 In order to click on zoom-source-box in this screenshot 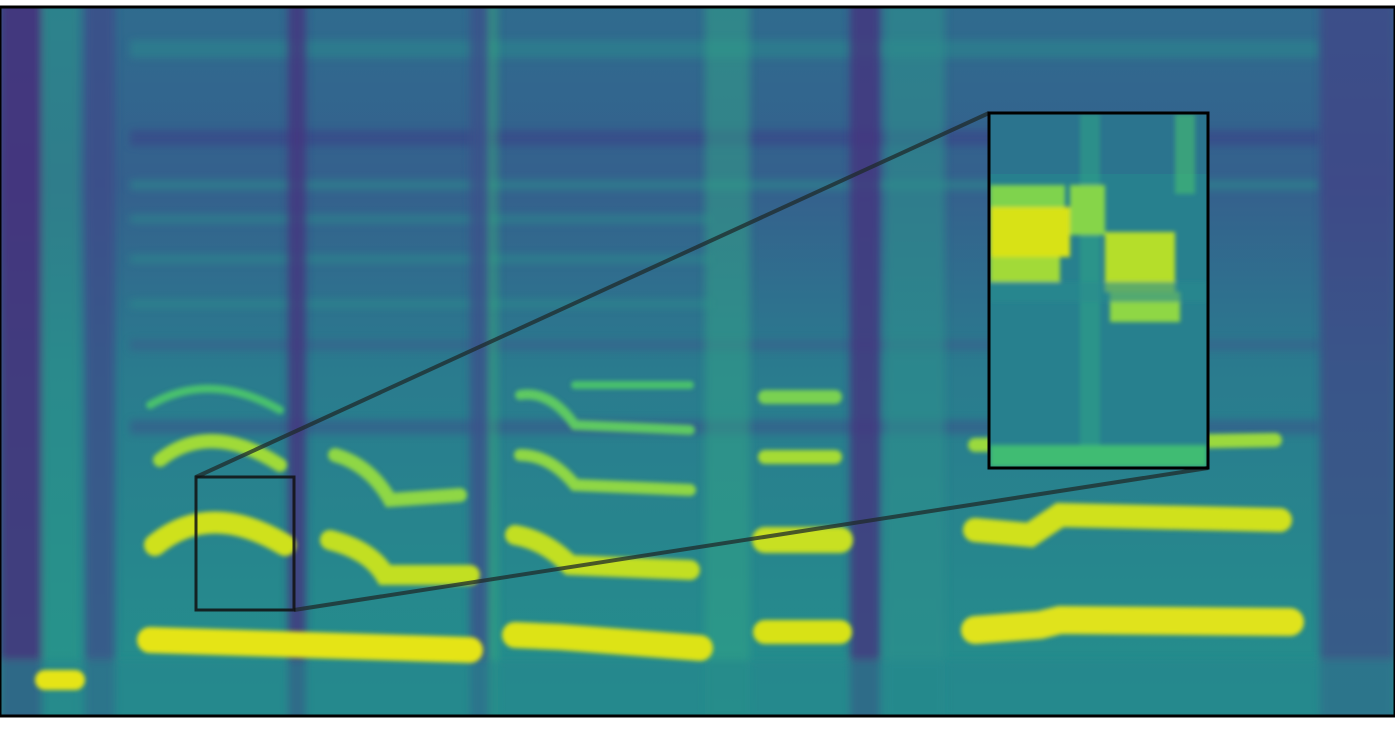, I will do `click(245, 543)`.